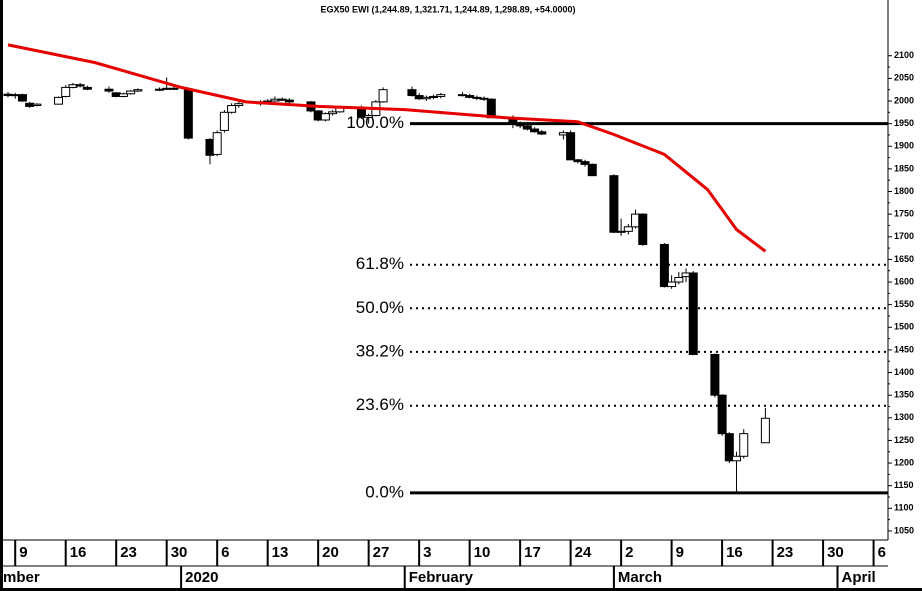  Describe the element at coordinates (384, 491) in the screenshot. I see `fib-label: 0.0%` at that location.